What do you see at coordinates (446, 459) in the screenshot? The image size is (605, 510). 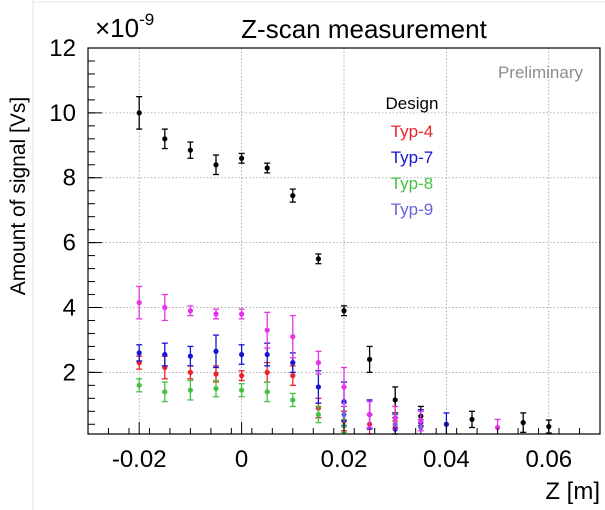 I see `x-tick-label: 0.04` at bounding box center [446, 459].